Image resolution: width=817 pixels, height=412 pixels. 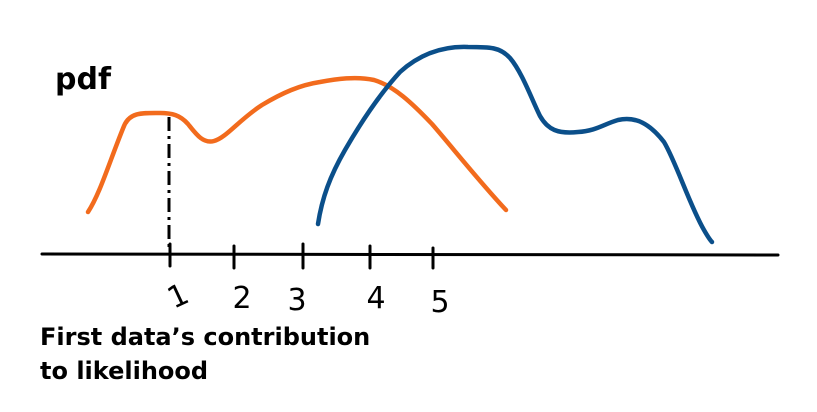 What do you see at coordinates (205, 354) in the screenshot?
I see `caption: First data’s contribution to likelihood` at bounding box center [205, 354].